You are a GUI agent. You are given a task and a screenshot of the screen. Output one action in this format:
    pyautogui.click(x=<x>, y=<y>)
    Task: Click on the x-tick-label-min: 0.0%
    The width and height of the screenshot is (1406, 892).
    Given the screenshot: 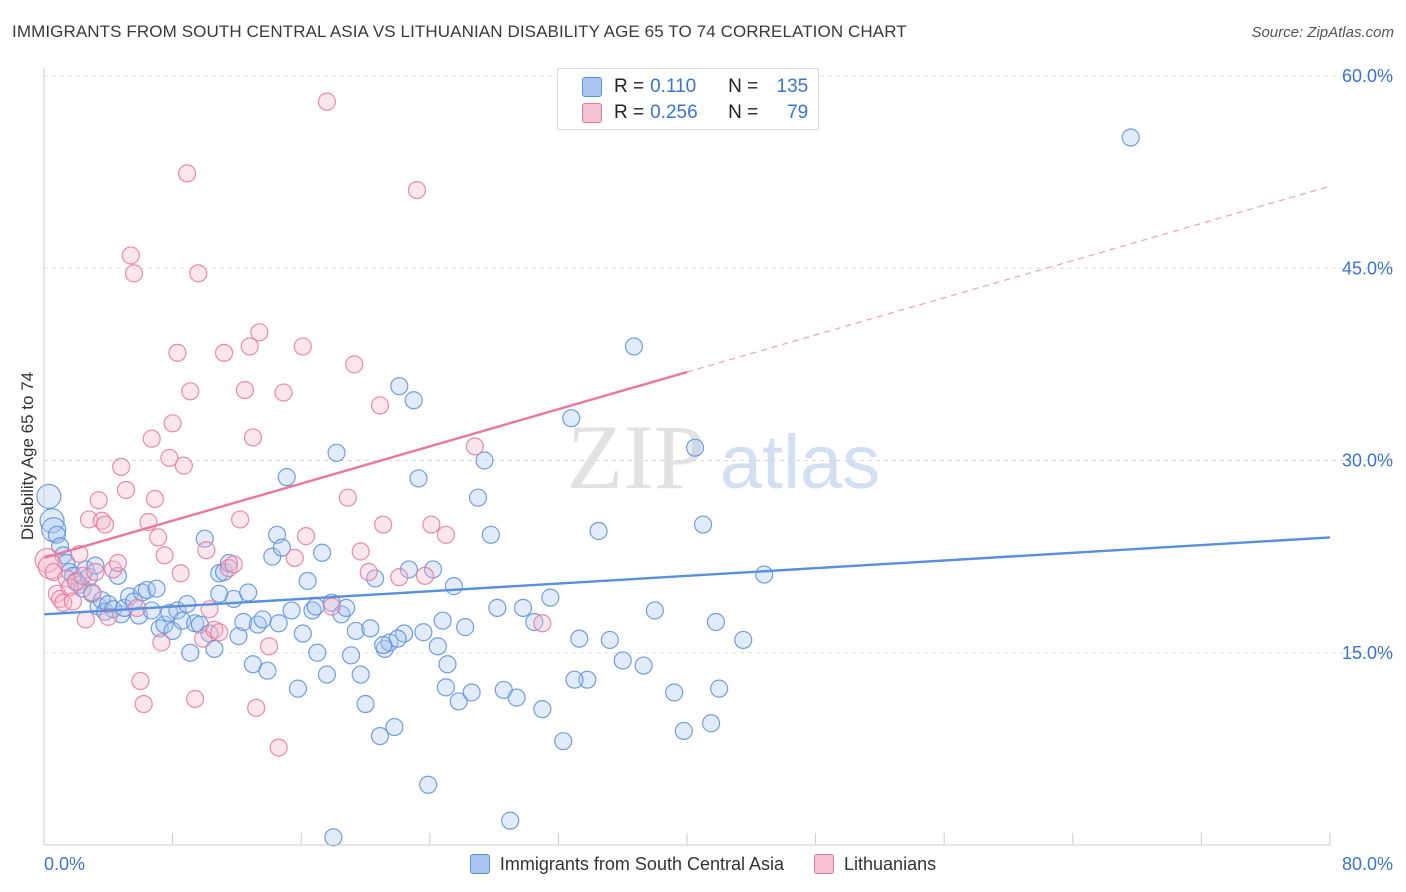 What is the action you would take?
    pyautogui.click(x=64, y=864)
    